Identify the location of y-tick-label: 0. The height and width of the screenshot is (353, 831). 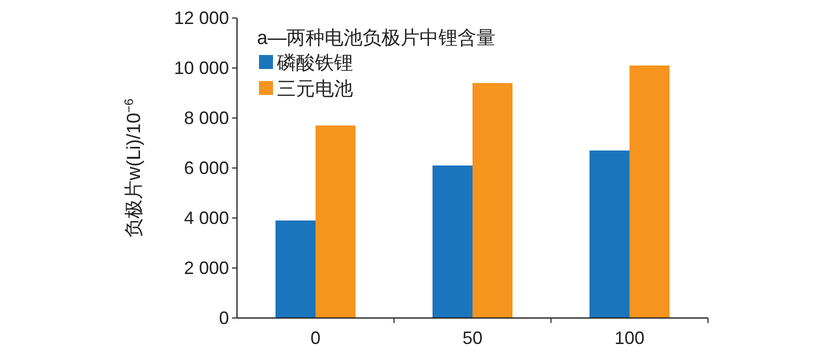
(223, 318).